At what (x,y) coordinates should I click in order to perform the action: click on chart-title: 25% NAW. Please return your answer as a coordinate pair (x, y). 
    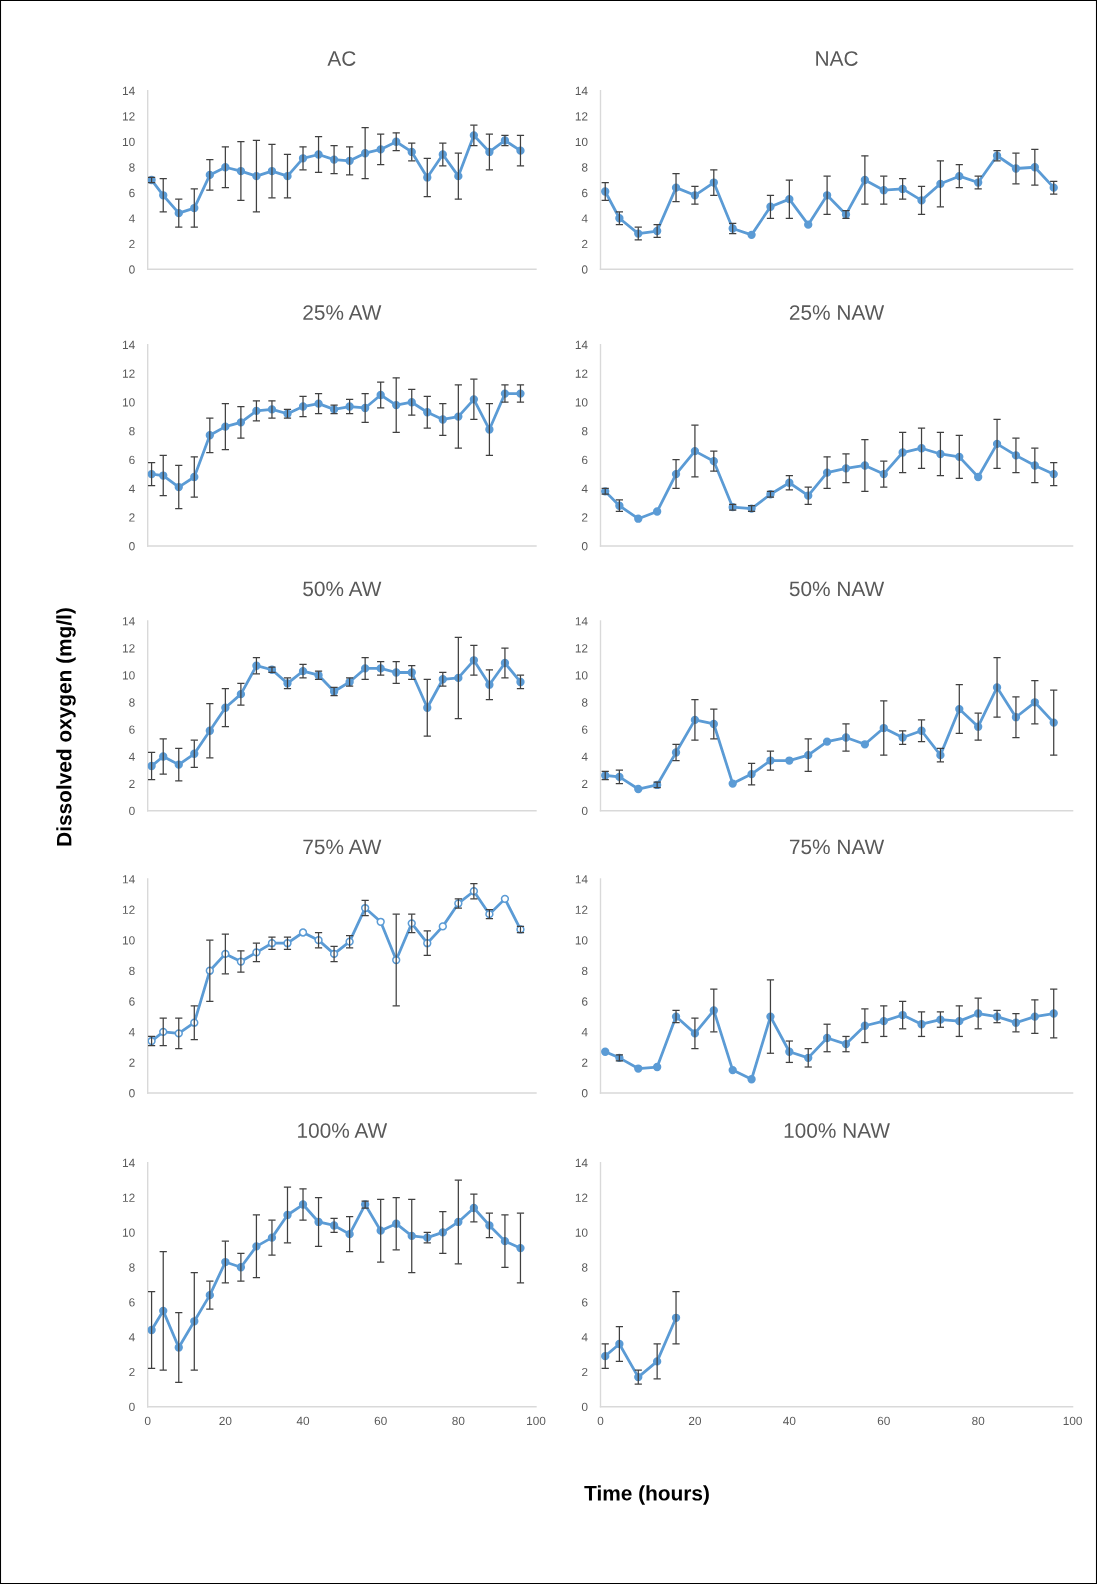
    Looking at the image, I should click on (837, 312).